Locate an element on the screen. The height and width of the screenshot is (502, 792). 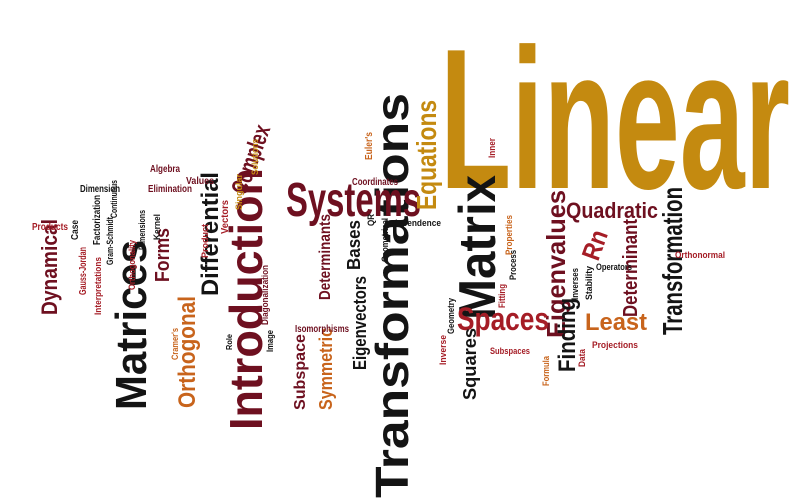
word-transformations: Transformations is located at coordinates (392, 295).